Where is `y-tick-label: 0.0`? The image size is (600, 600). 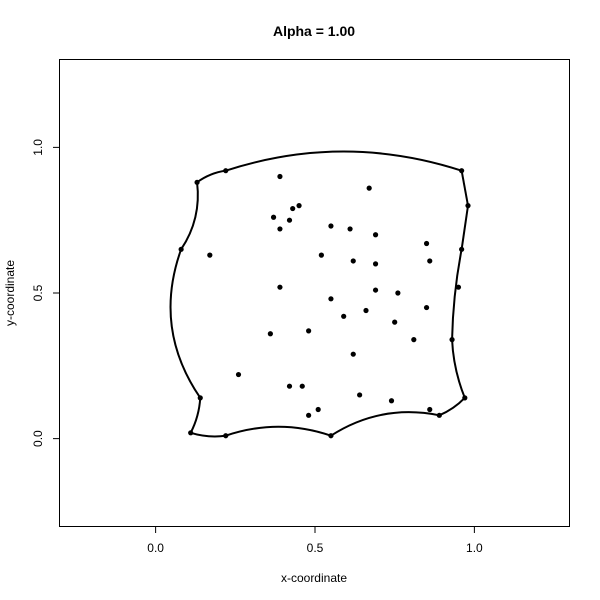 y-tick-label: 0.0 is located at coordinates (38, 438).